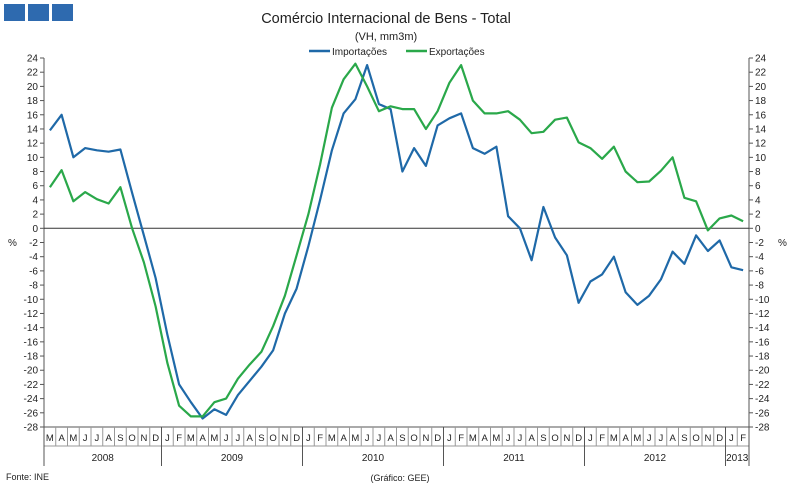 Image resolution: width=795 pixels, height=488 pixels. What do you see at coordinates (31, 399) in the screenshot?
I see `y-tick-label-left: -24` at bounding box center [31, 399].